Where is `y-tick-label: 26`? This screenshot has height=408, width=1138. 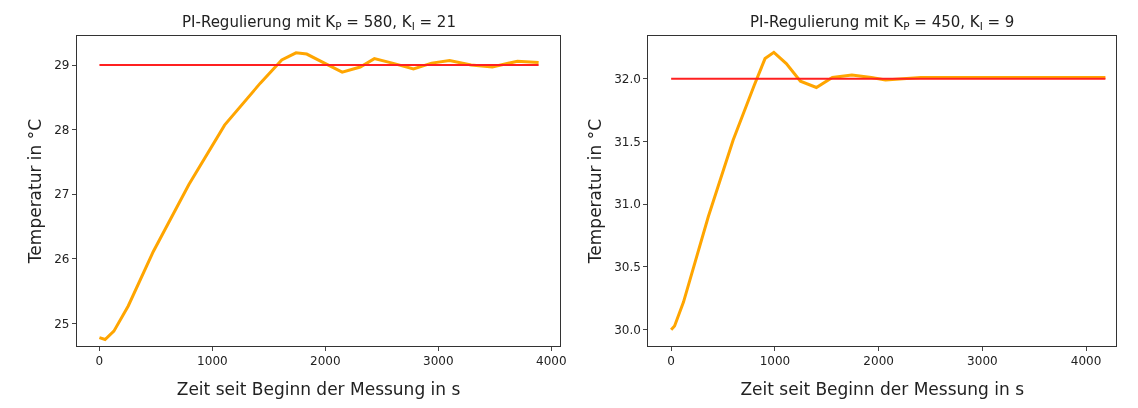
y-tick-label: 26 is located at coordinates (62, 259).